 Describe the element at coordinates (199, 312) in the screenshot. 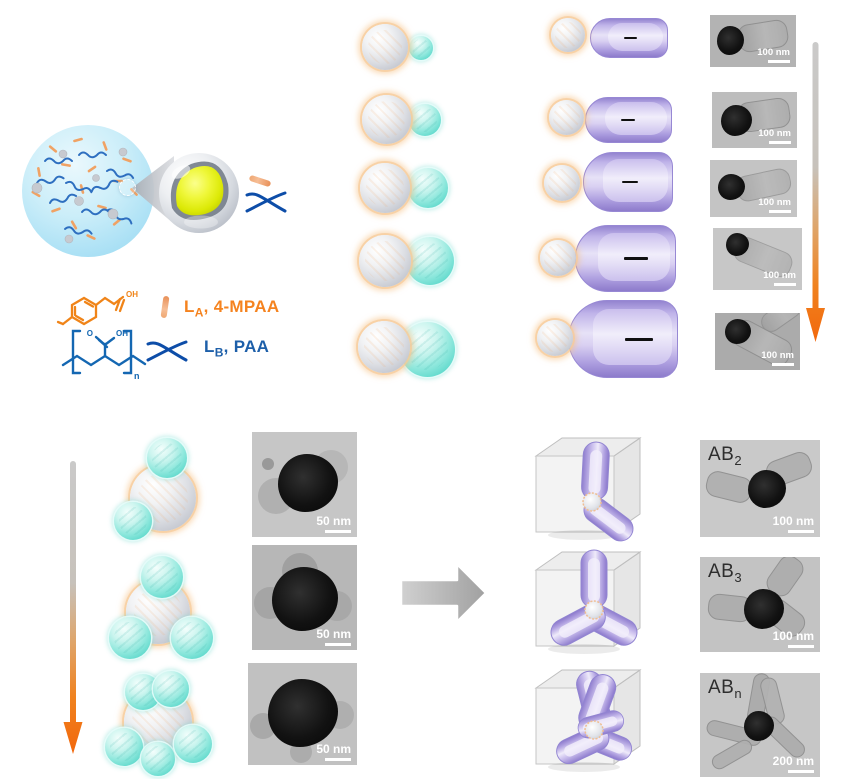

I see `ligand-a-label-sub: A` at that location.